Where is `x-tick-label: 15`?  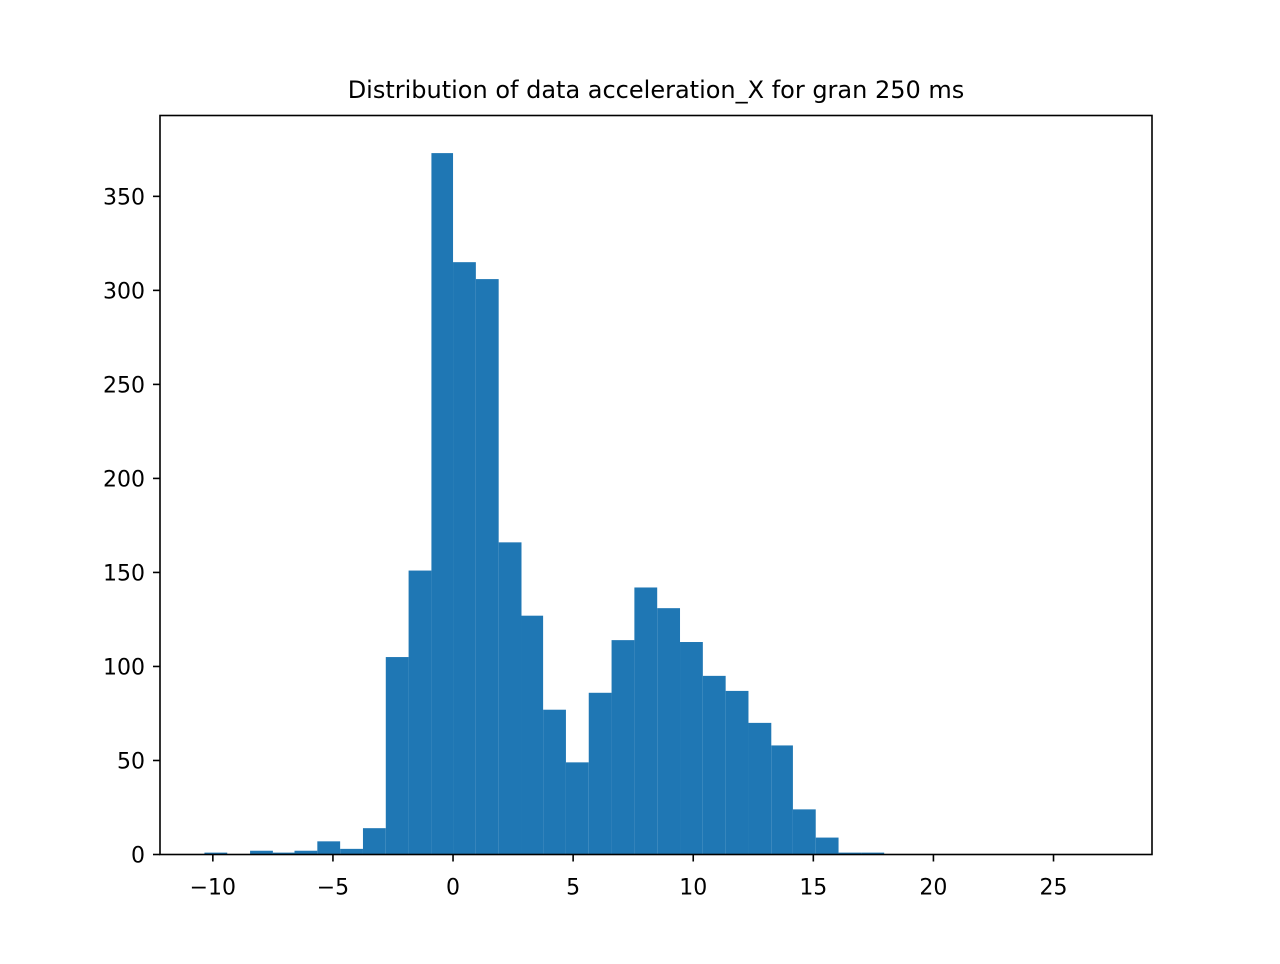 x-tick-label: 15 is located at coordinates (813, 888).